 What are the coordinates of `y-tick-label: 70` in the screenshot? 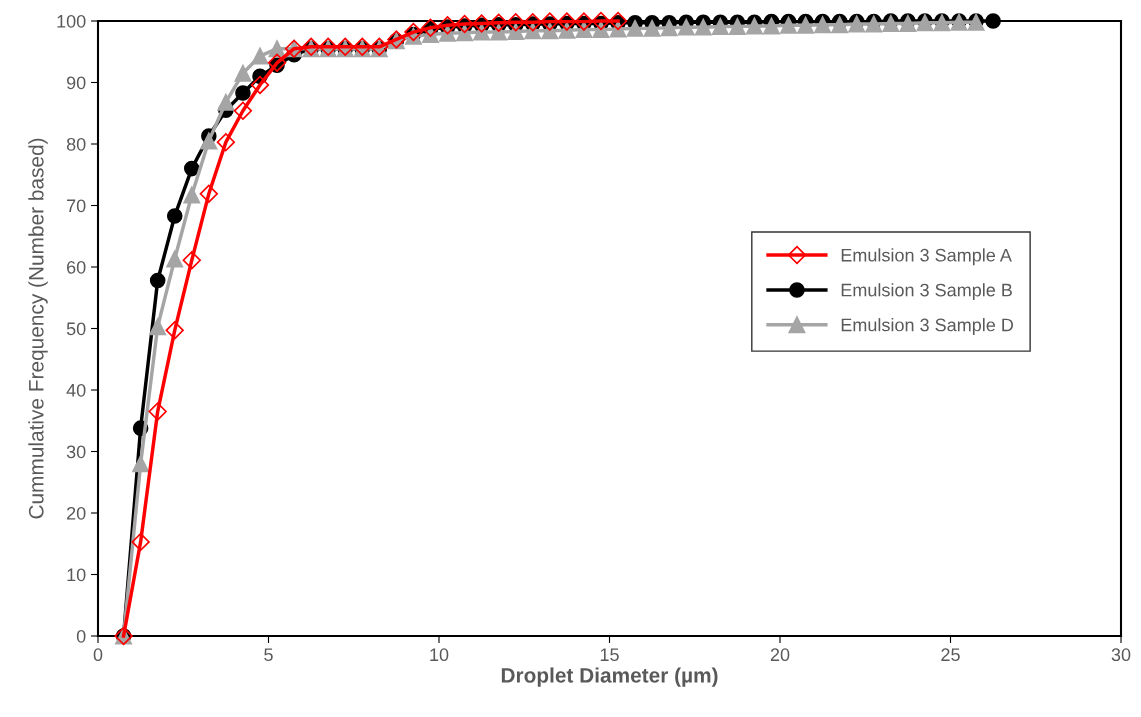 It's located at (76, 206).